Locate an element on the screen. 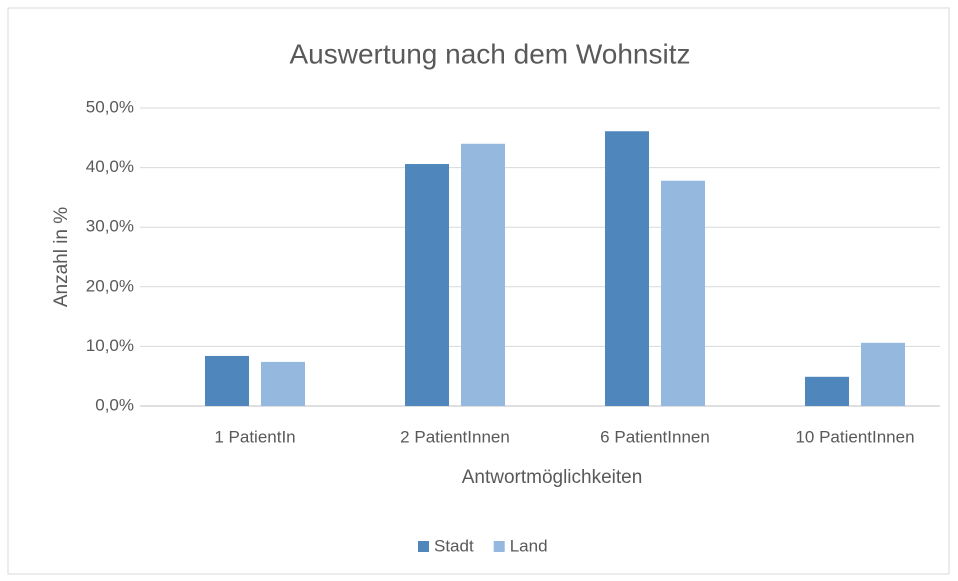 The height and width of the screenshot is (581, 958). y-tick-label: 0,0% is located at coordinates (114, 404).